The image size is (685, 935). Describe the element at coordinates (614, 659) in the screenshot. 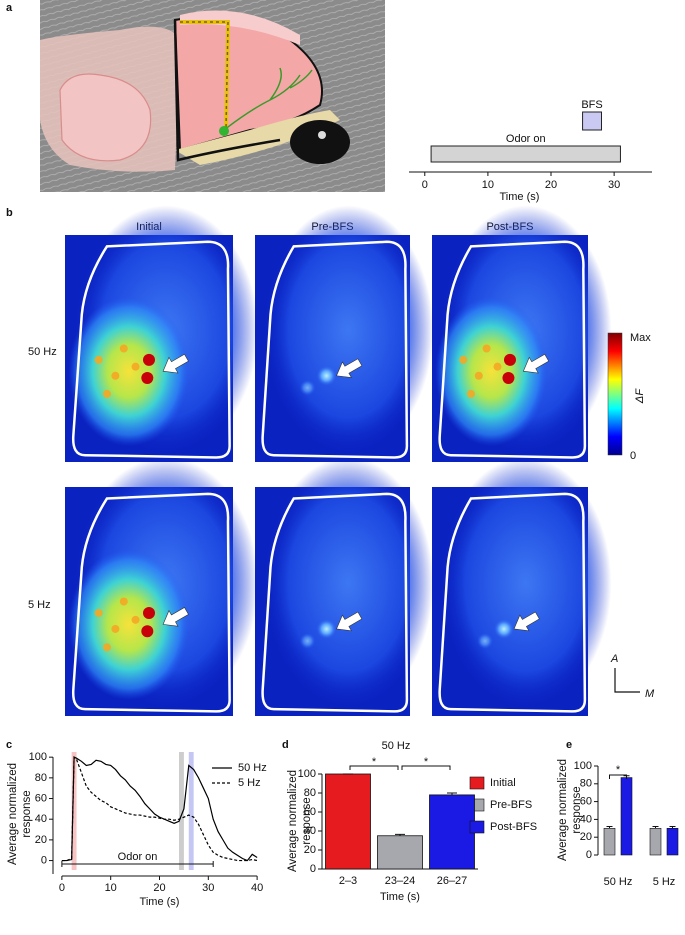

I see `orientation-anterior: A` at that location.